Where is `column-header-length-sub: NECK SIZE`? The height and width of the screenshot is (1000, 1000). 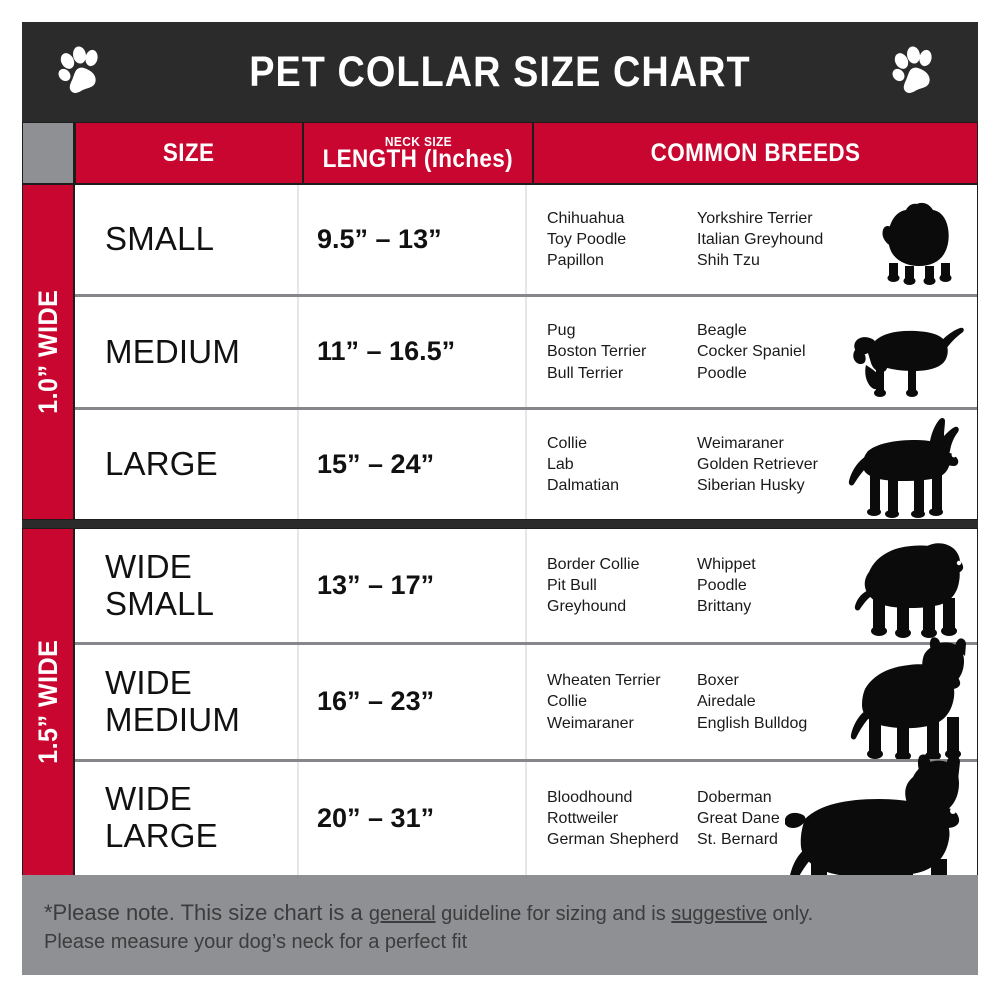
column-header-length-sub: NECK SIZE is located at coordinates (418, 141).